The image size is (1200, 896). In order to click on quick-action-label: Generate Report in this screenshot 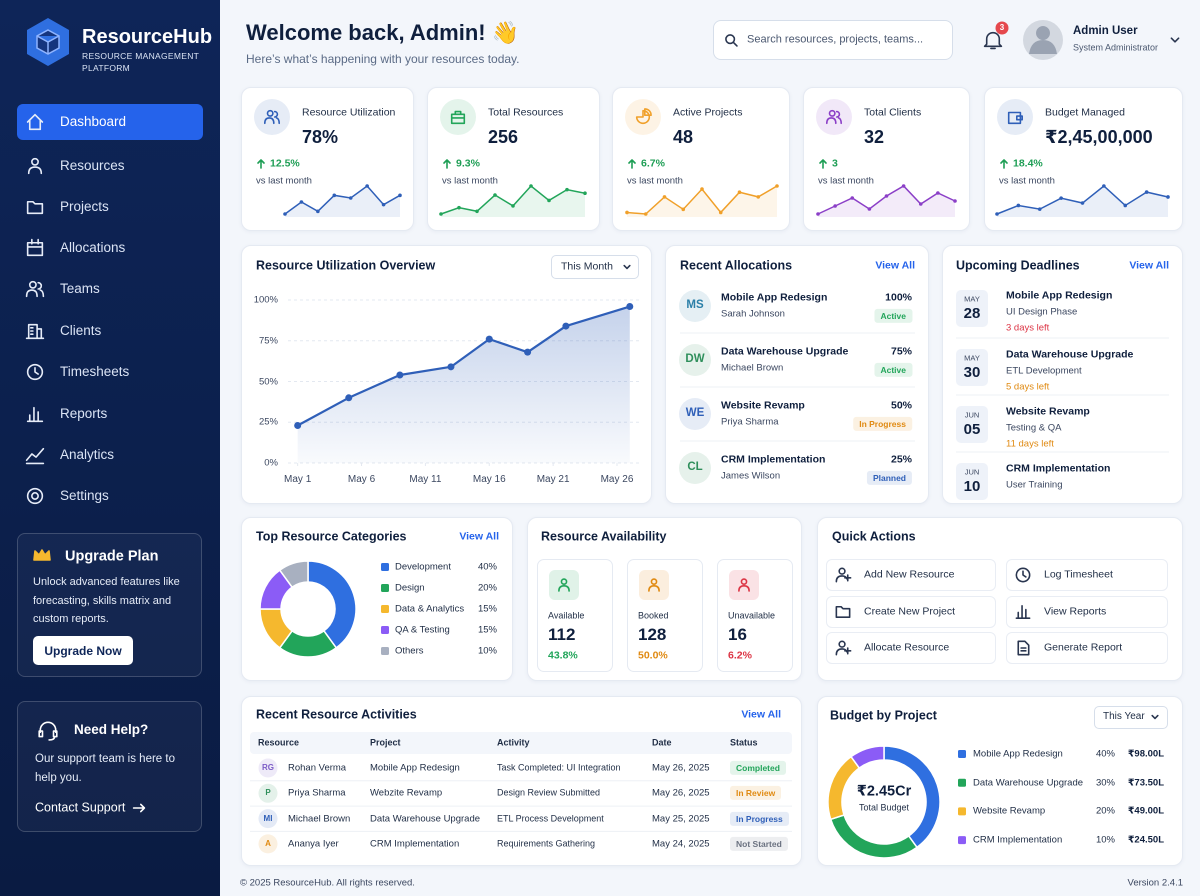, I will do `click(1083, 647)`.